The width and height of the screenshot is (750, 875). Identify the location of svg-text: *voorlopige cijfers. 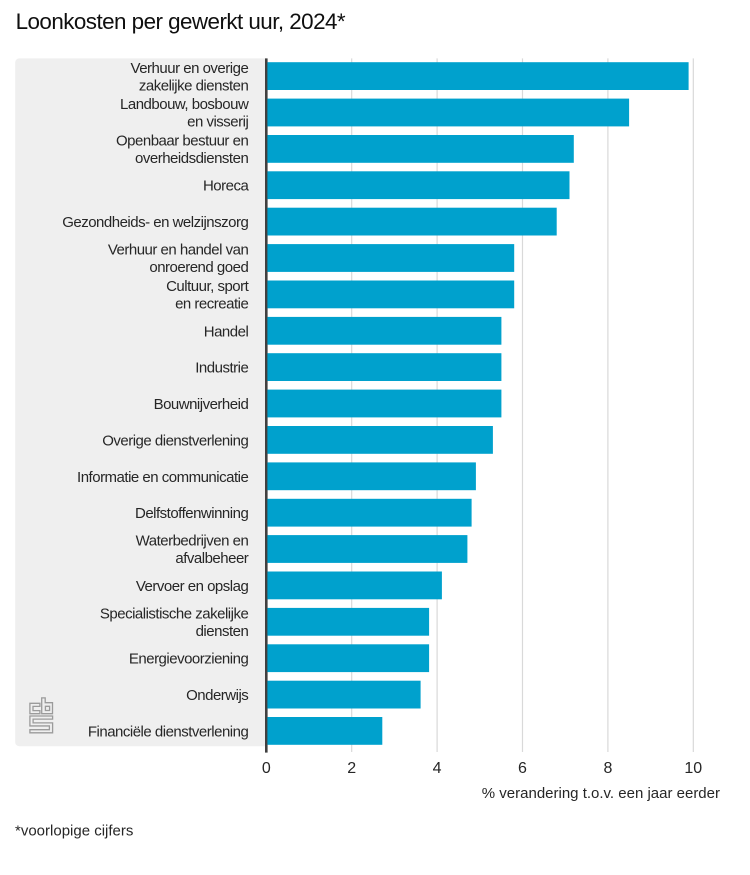
(74, 831).